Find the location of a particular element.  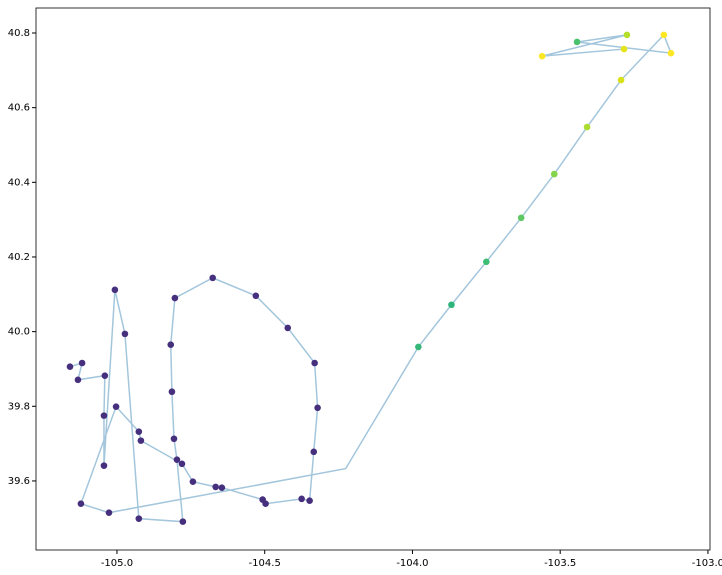

y-tick-label: 40.2 is located at coordinates (19, 257).